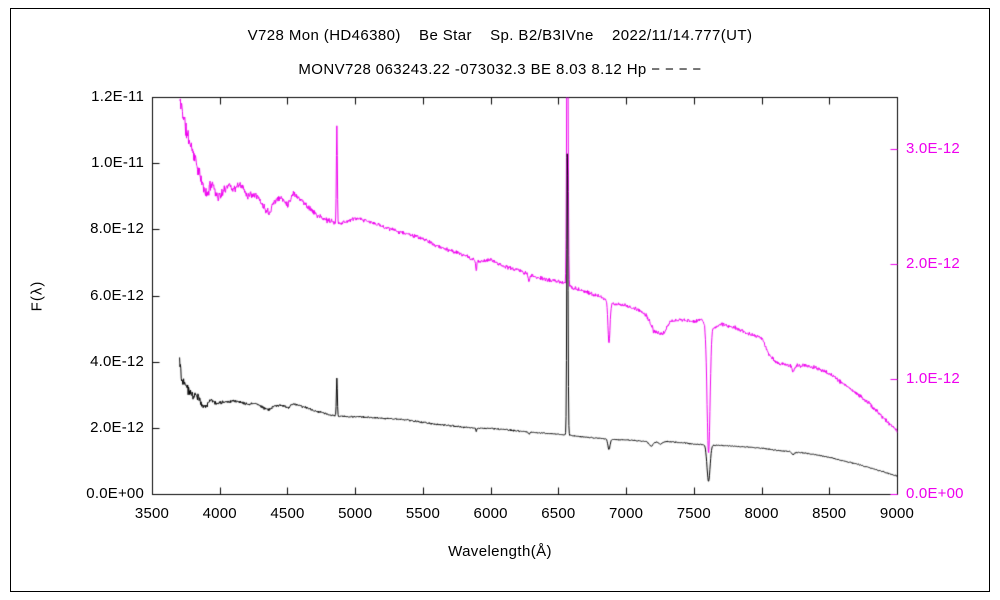 The width and height of the screenshot is (1000, 600). I want to click on x-tick-label: 3500, so click(152, 513).